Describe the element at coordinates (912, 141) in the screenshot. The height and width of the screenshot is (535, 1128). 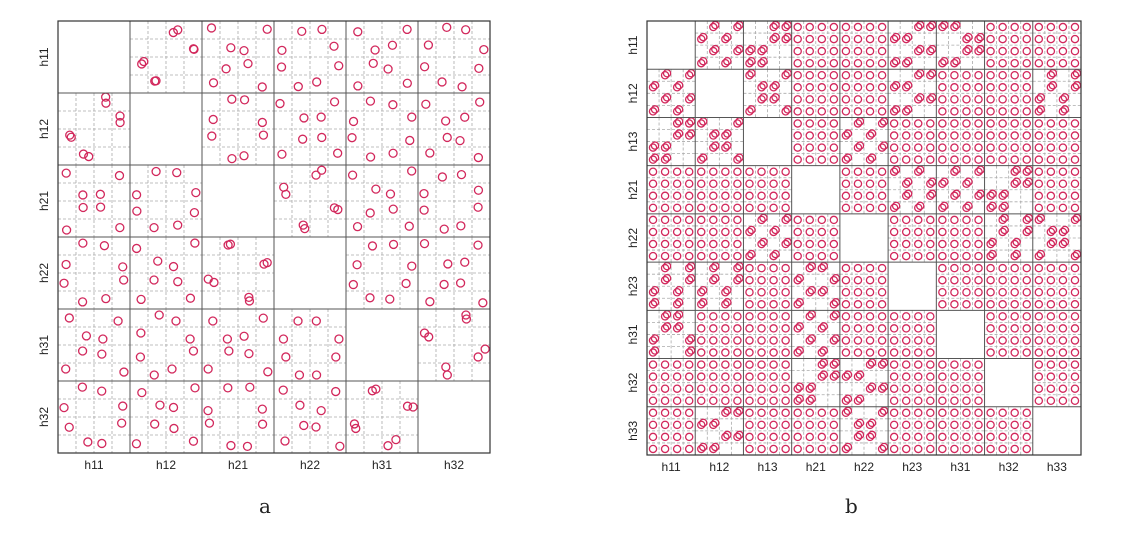
I see `panel-h13-vs-h23` at that location.